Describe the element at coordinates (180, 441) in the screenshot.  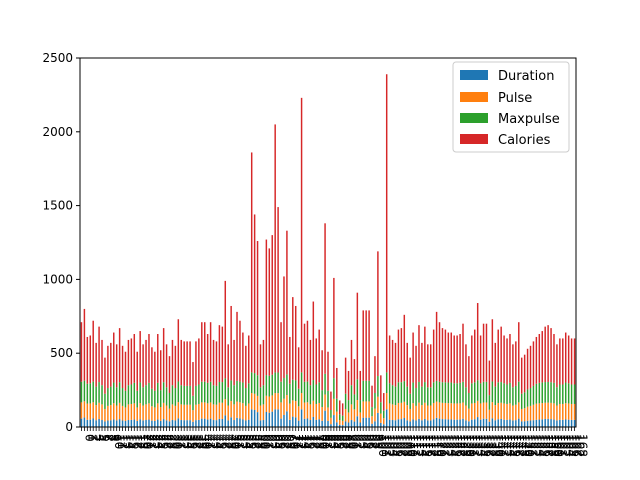
I see `x-tick-label: 31` at that location.